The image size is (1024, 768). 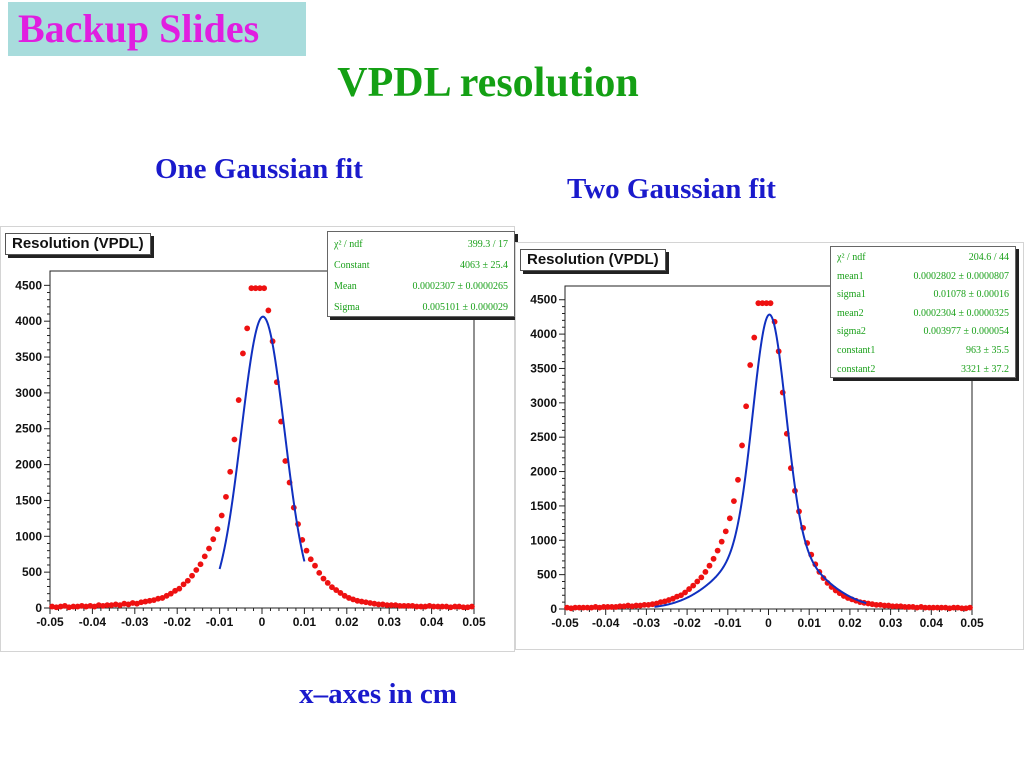 What do you see at coordinates (543, 437) in the screenshot?
I see `y-tick-label: 2500` at bounding box center [543, 437].